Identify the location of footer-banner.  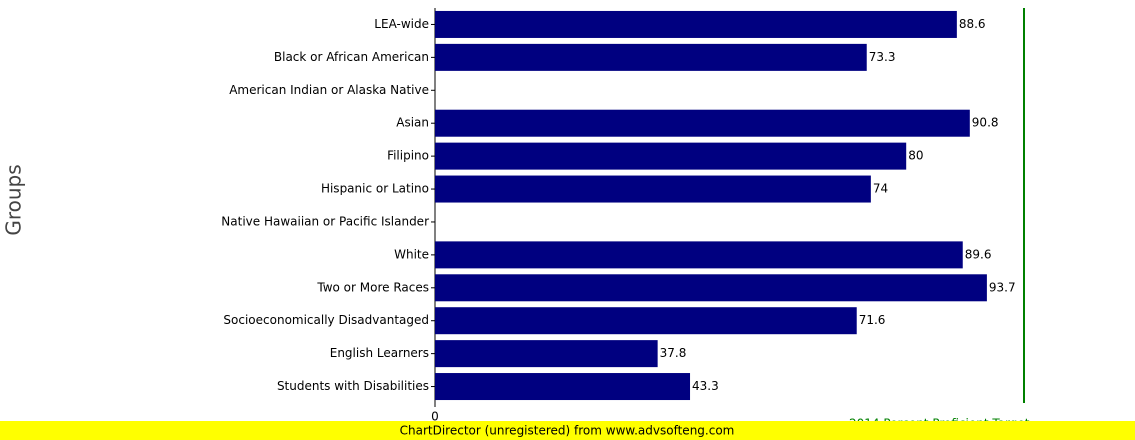
(567, 430).